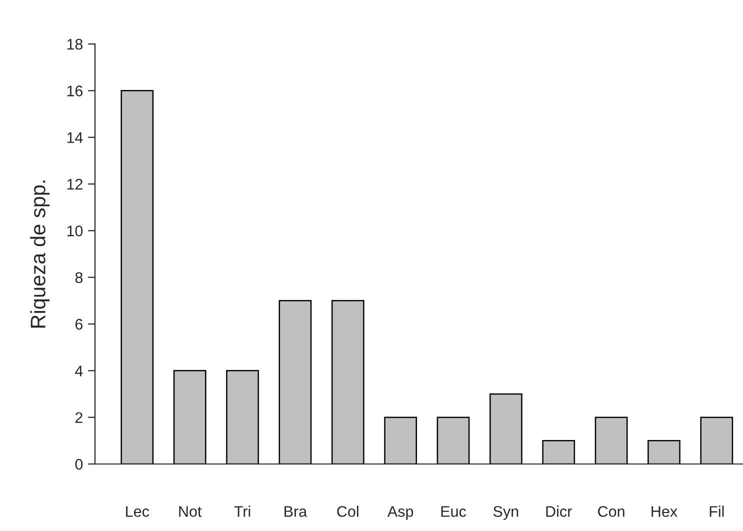 The height and width of the screenshot is (531, 743). What do you see at coordinates (79, 464) in the screenshot?
I see `y-tick-label: 0` at bounding box center [79, 464].